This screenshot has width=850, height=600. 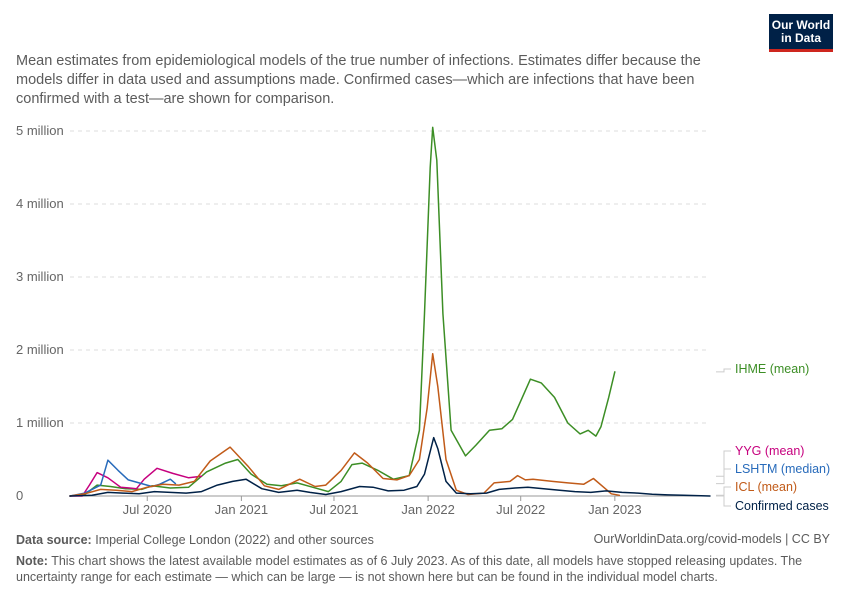 I want to click on y-tick-label: 0, so click(x=19, y=495).